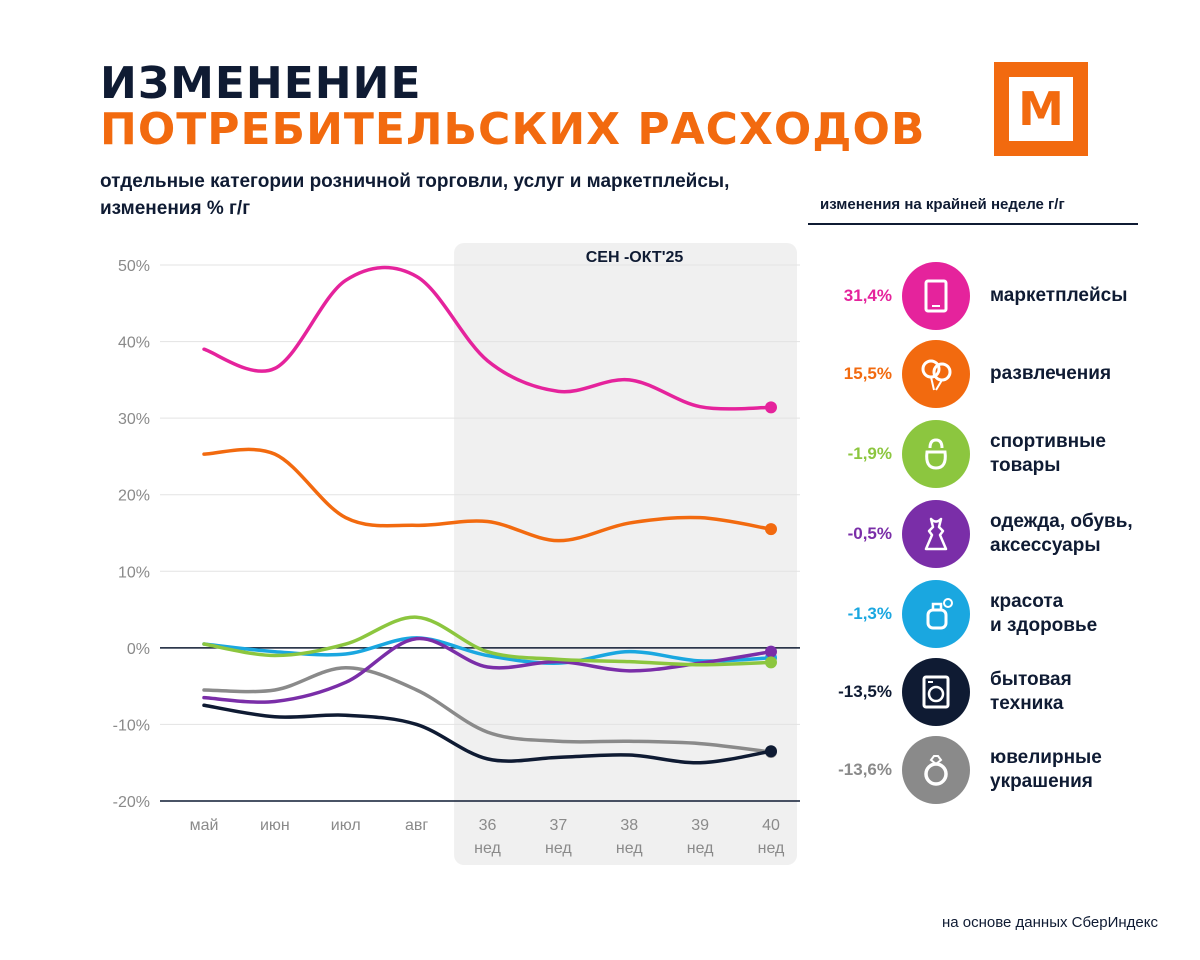  What do you see at coordinates (865, 769) in the screenshot?
I see `legend-value: -13,6%` at bounding box center [865, 769].